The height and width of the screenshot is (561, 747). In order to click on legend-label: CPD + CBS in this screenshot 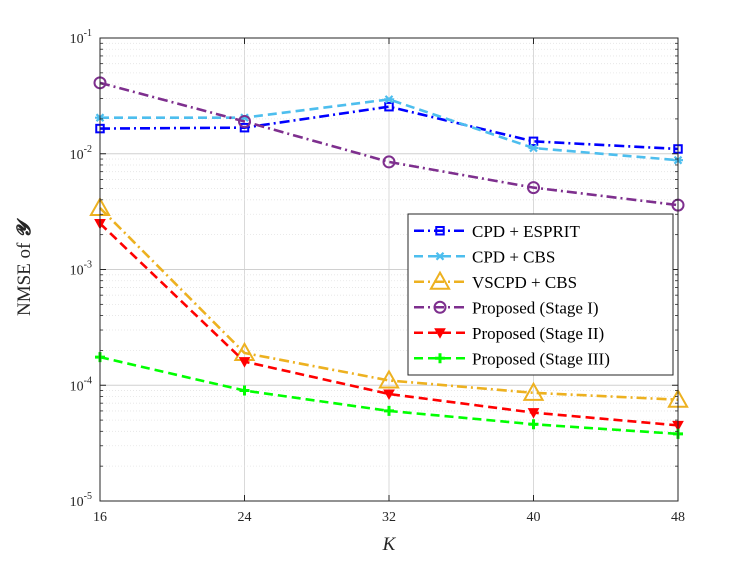, I will do `click(513, 256)`.